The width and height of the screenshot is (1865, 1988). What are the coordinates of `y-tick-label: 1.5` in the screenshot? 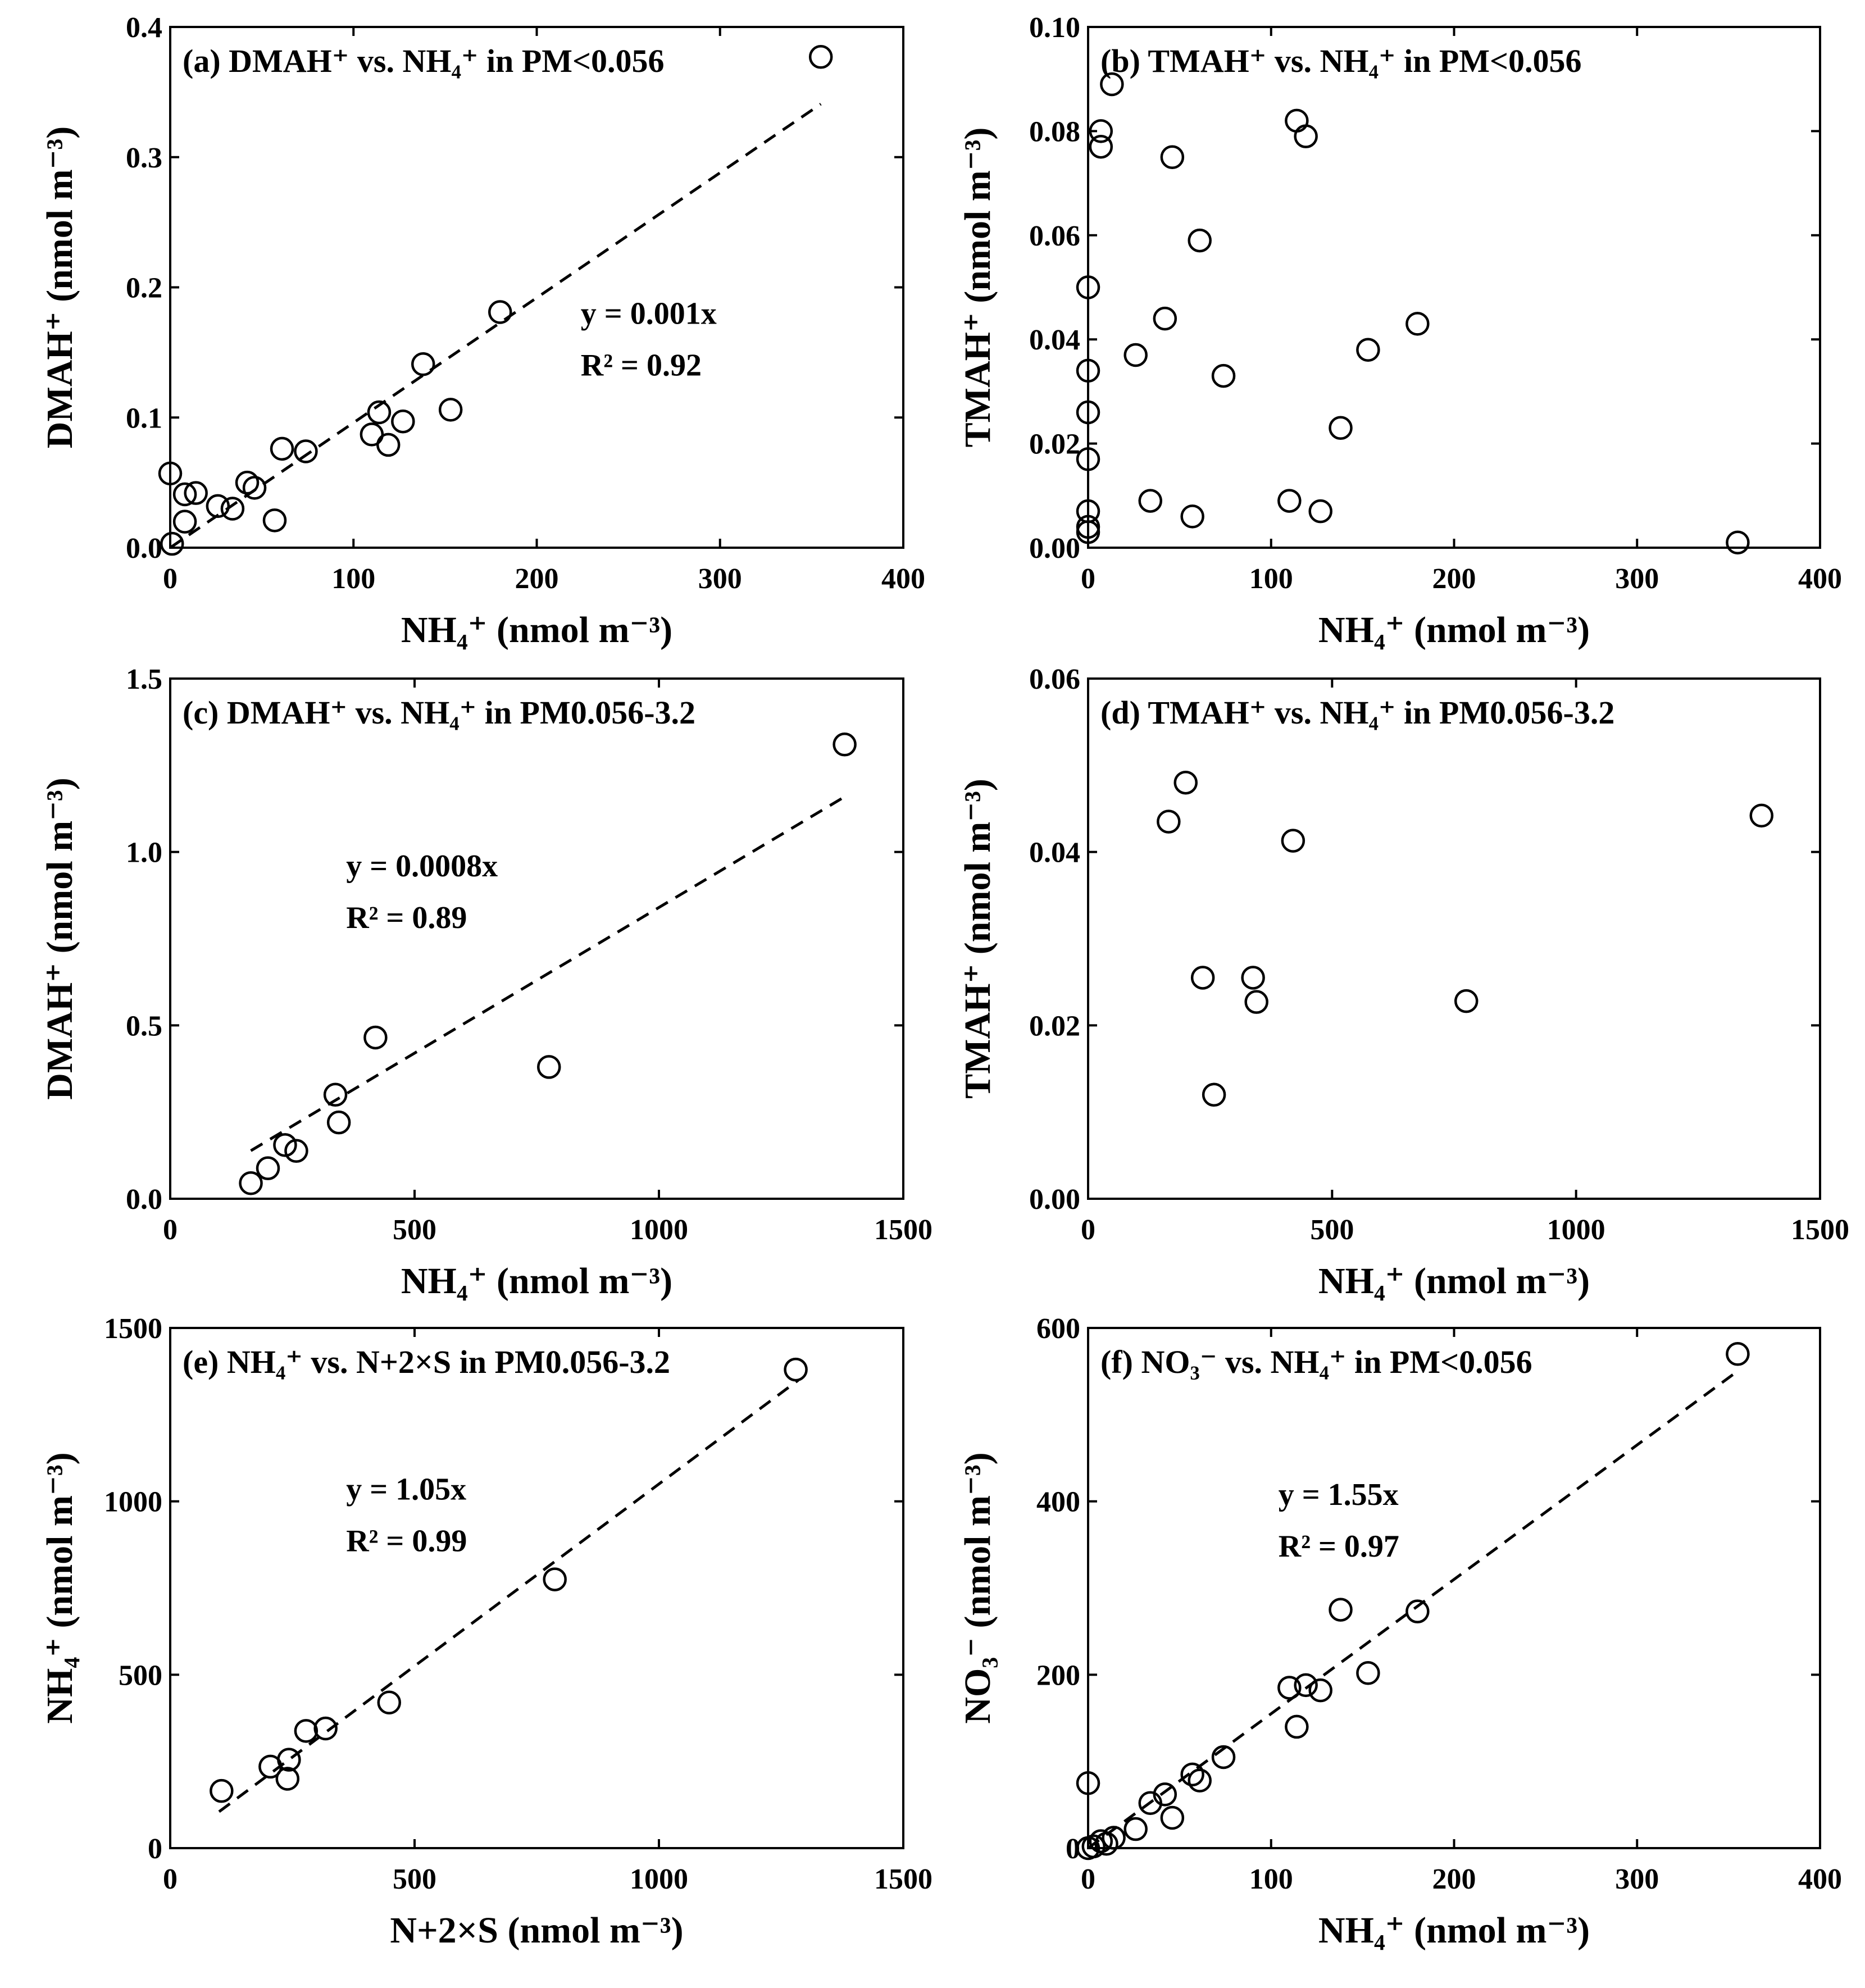 It's located at (144, 679).